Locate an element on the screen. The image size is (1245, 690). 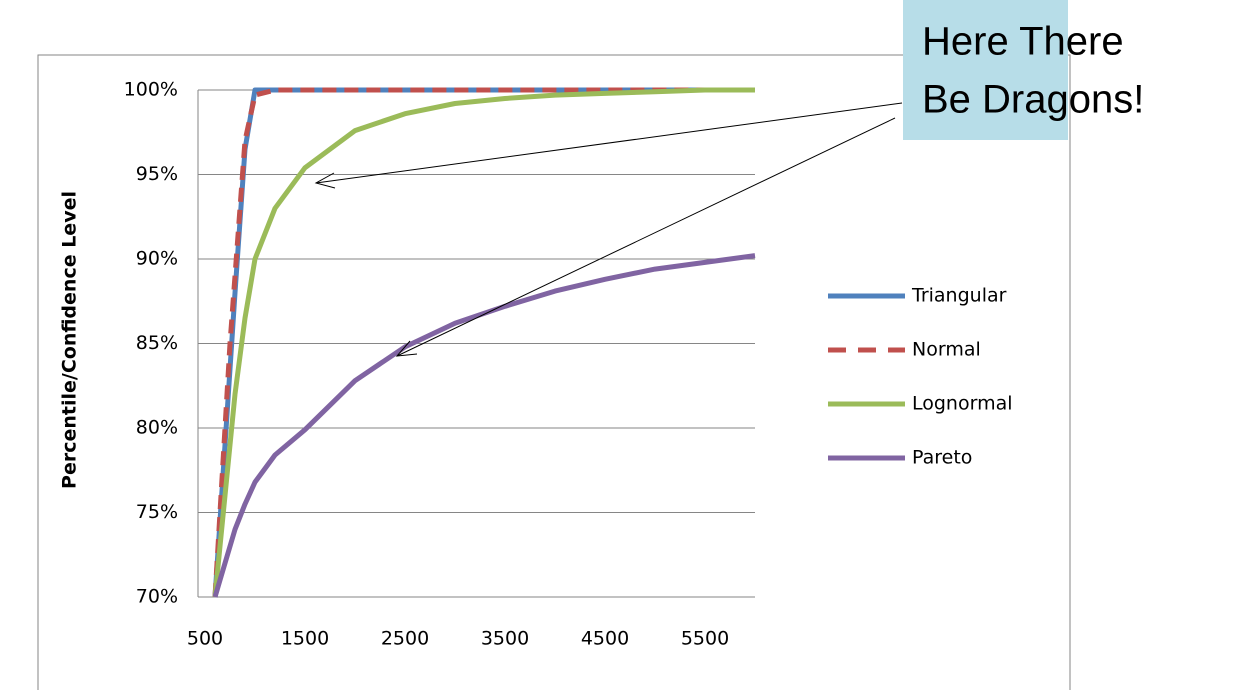
legend-label: Pareto is located at coordinates (942, 458).